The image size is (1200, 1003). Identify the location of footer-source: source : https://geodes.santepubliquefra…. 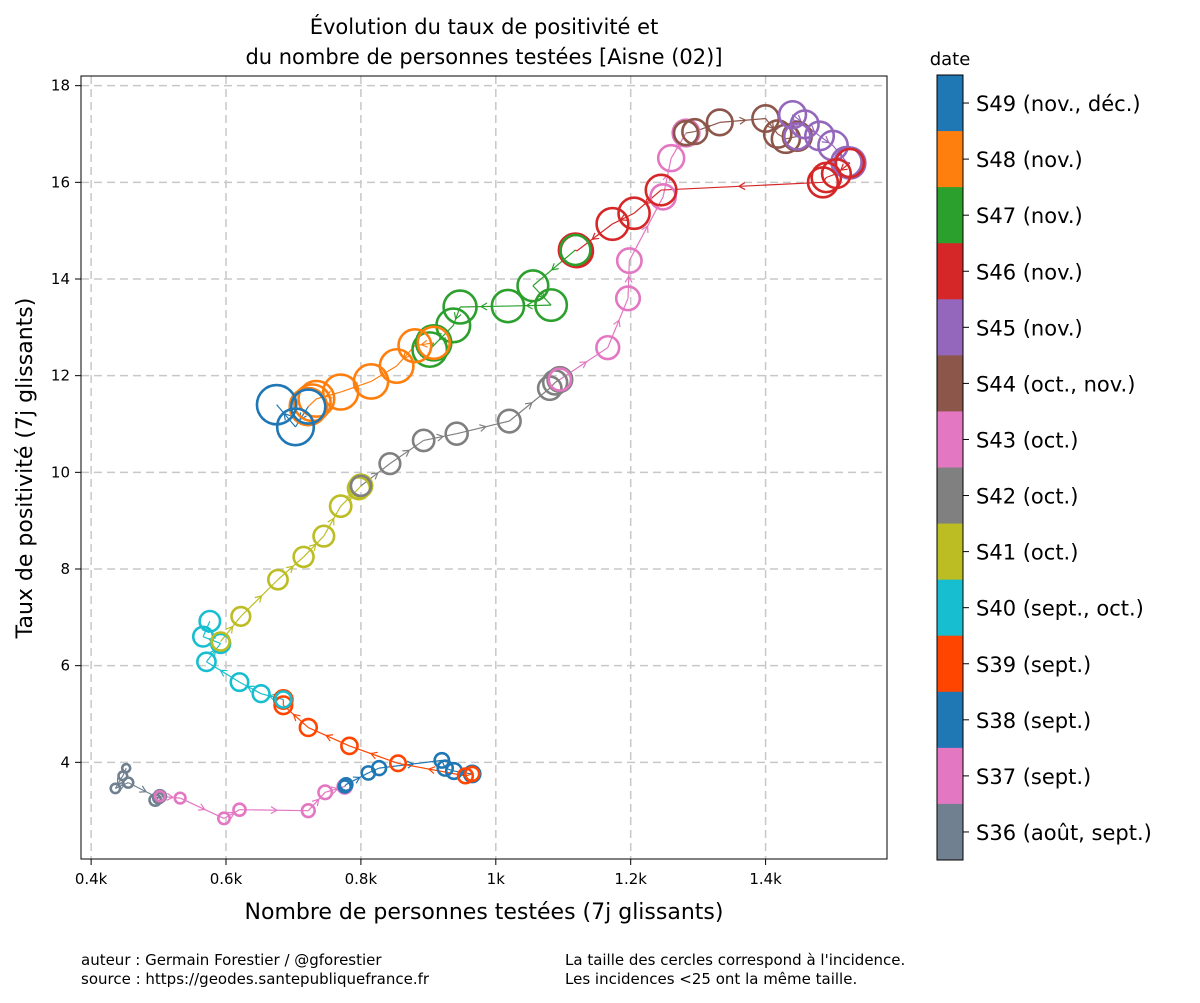
(255, 979).